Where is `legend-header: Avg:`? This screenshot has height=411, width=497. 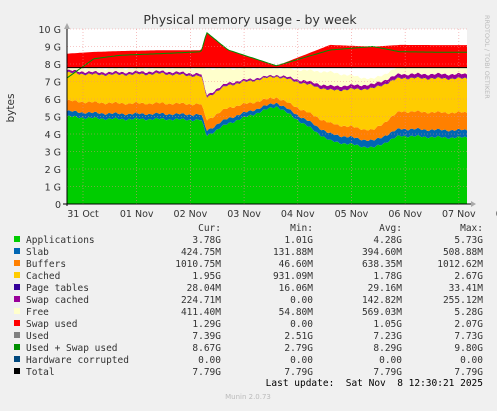 legend-header: Avg: is located at coordinates (390, 228).